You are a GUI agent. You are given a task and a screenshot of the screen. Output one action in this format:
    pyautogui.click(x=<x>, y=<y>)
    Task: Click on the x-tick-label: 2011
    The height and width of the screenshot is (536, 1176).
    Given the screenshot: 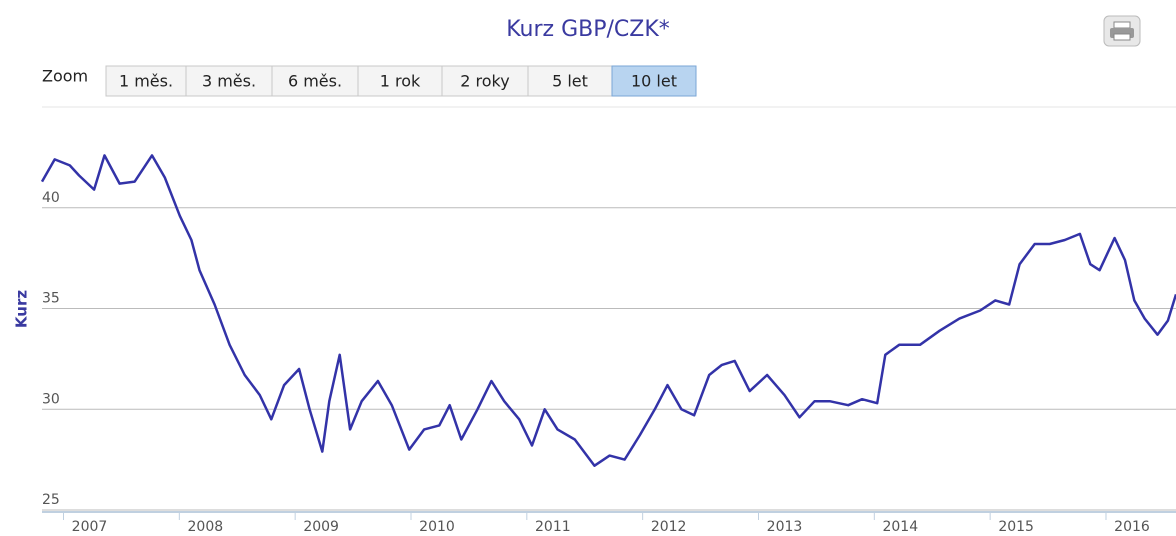 What is the action you would take?
    pyautogui.click(x=553, y=527)
    